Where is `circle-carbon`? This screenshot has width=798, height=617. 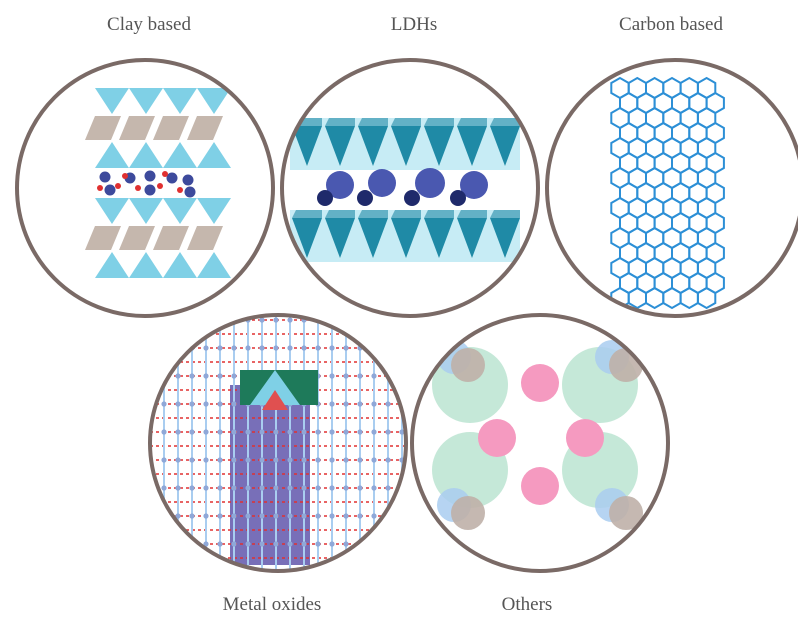
circle-carbon is located at coordinates (671, 188).